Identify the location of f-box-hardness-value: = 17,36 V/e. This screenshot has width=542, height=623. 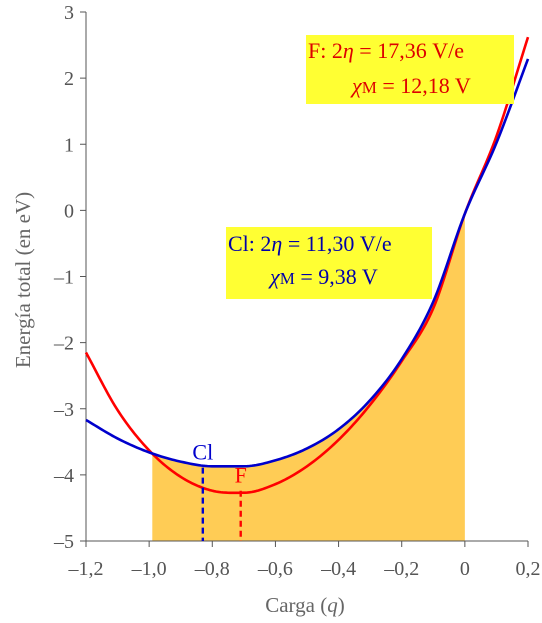
(409, 50).